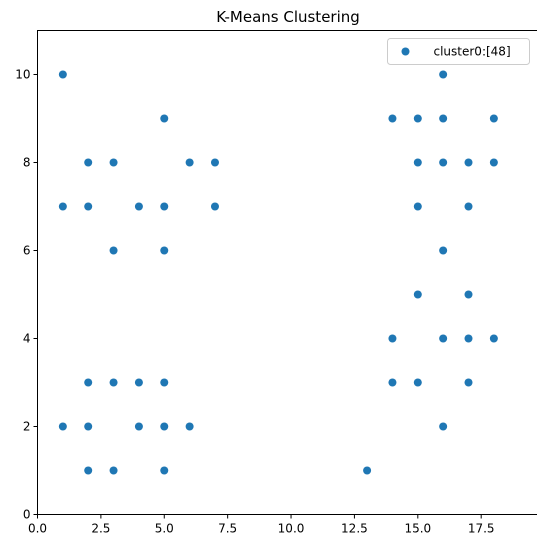 Image resolution: width=537 pixels, height=548 pixels. I want to click on y-tick-label: 8, so click(27, 163).